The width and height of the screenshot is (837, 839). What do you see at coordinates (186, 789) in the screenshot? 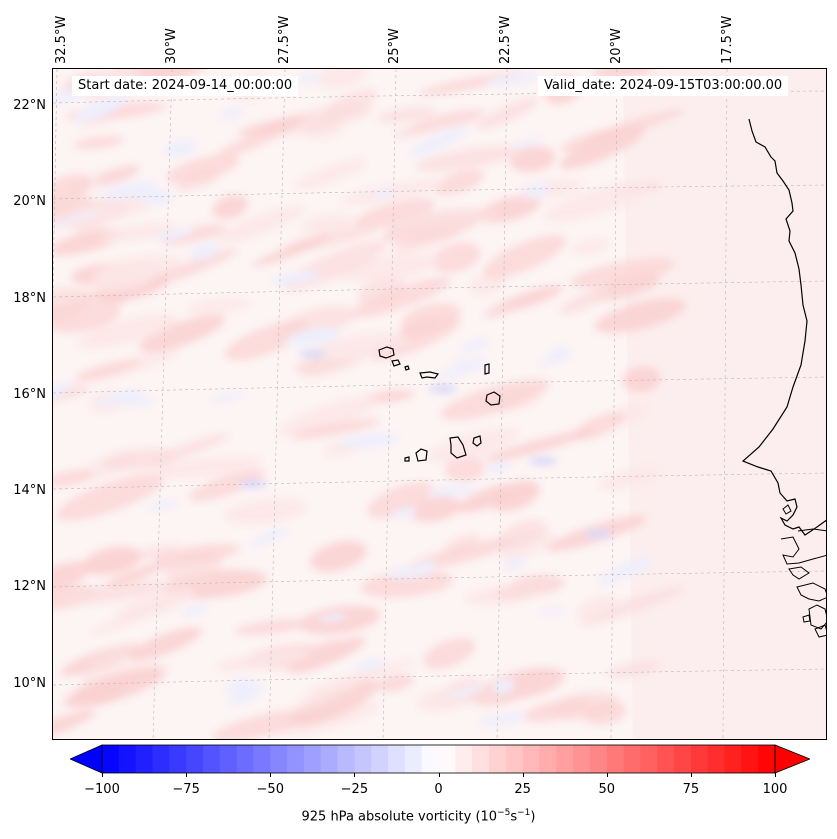
I see `colorbar-tick-label: −75` at bounding box center [186, 789].